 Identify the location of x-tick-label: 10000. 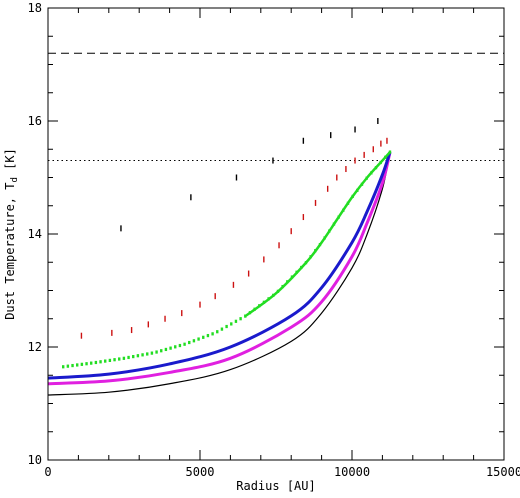
(352, 472).